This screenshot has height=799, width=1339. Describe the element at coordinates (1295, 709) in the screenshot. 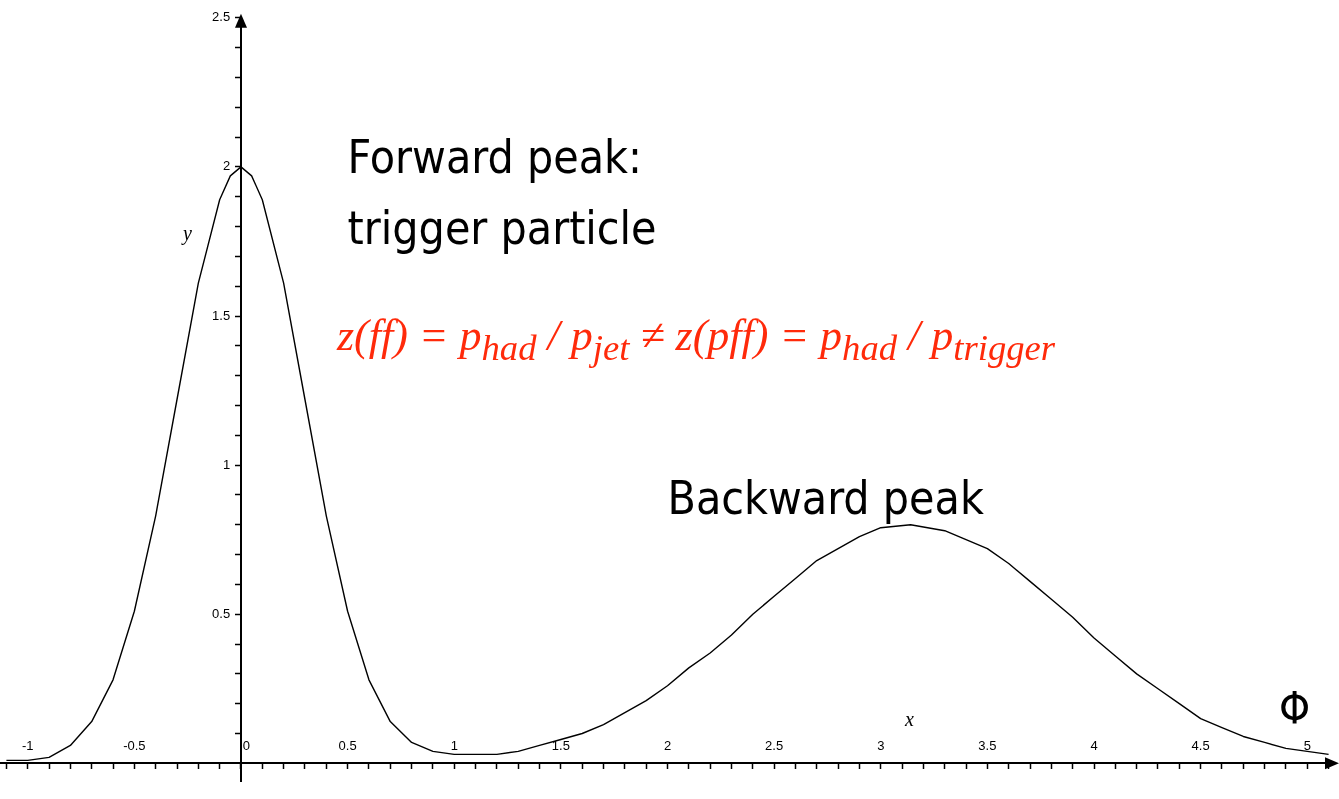

I see `annotation: Φ` at that location.